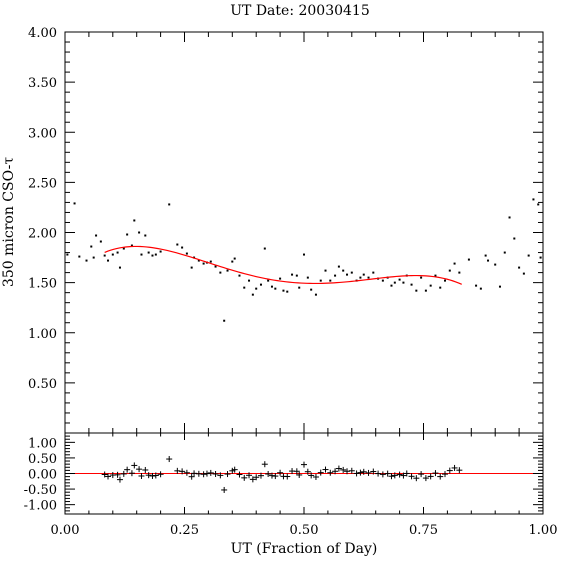 The image size is (574, 574). I want to click on x-tick-labels: 0.00 0.25 0.50 0.75 1.00, so click(304, 530).